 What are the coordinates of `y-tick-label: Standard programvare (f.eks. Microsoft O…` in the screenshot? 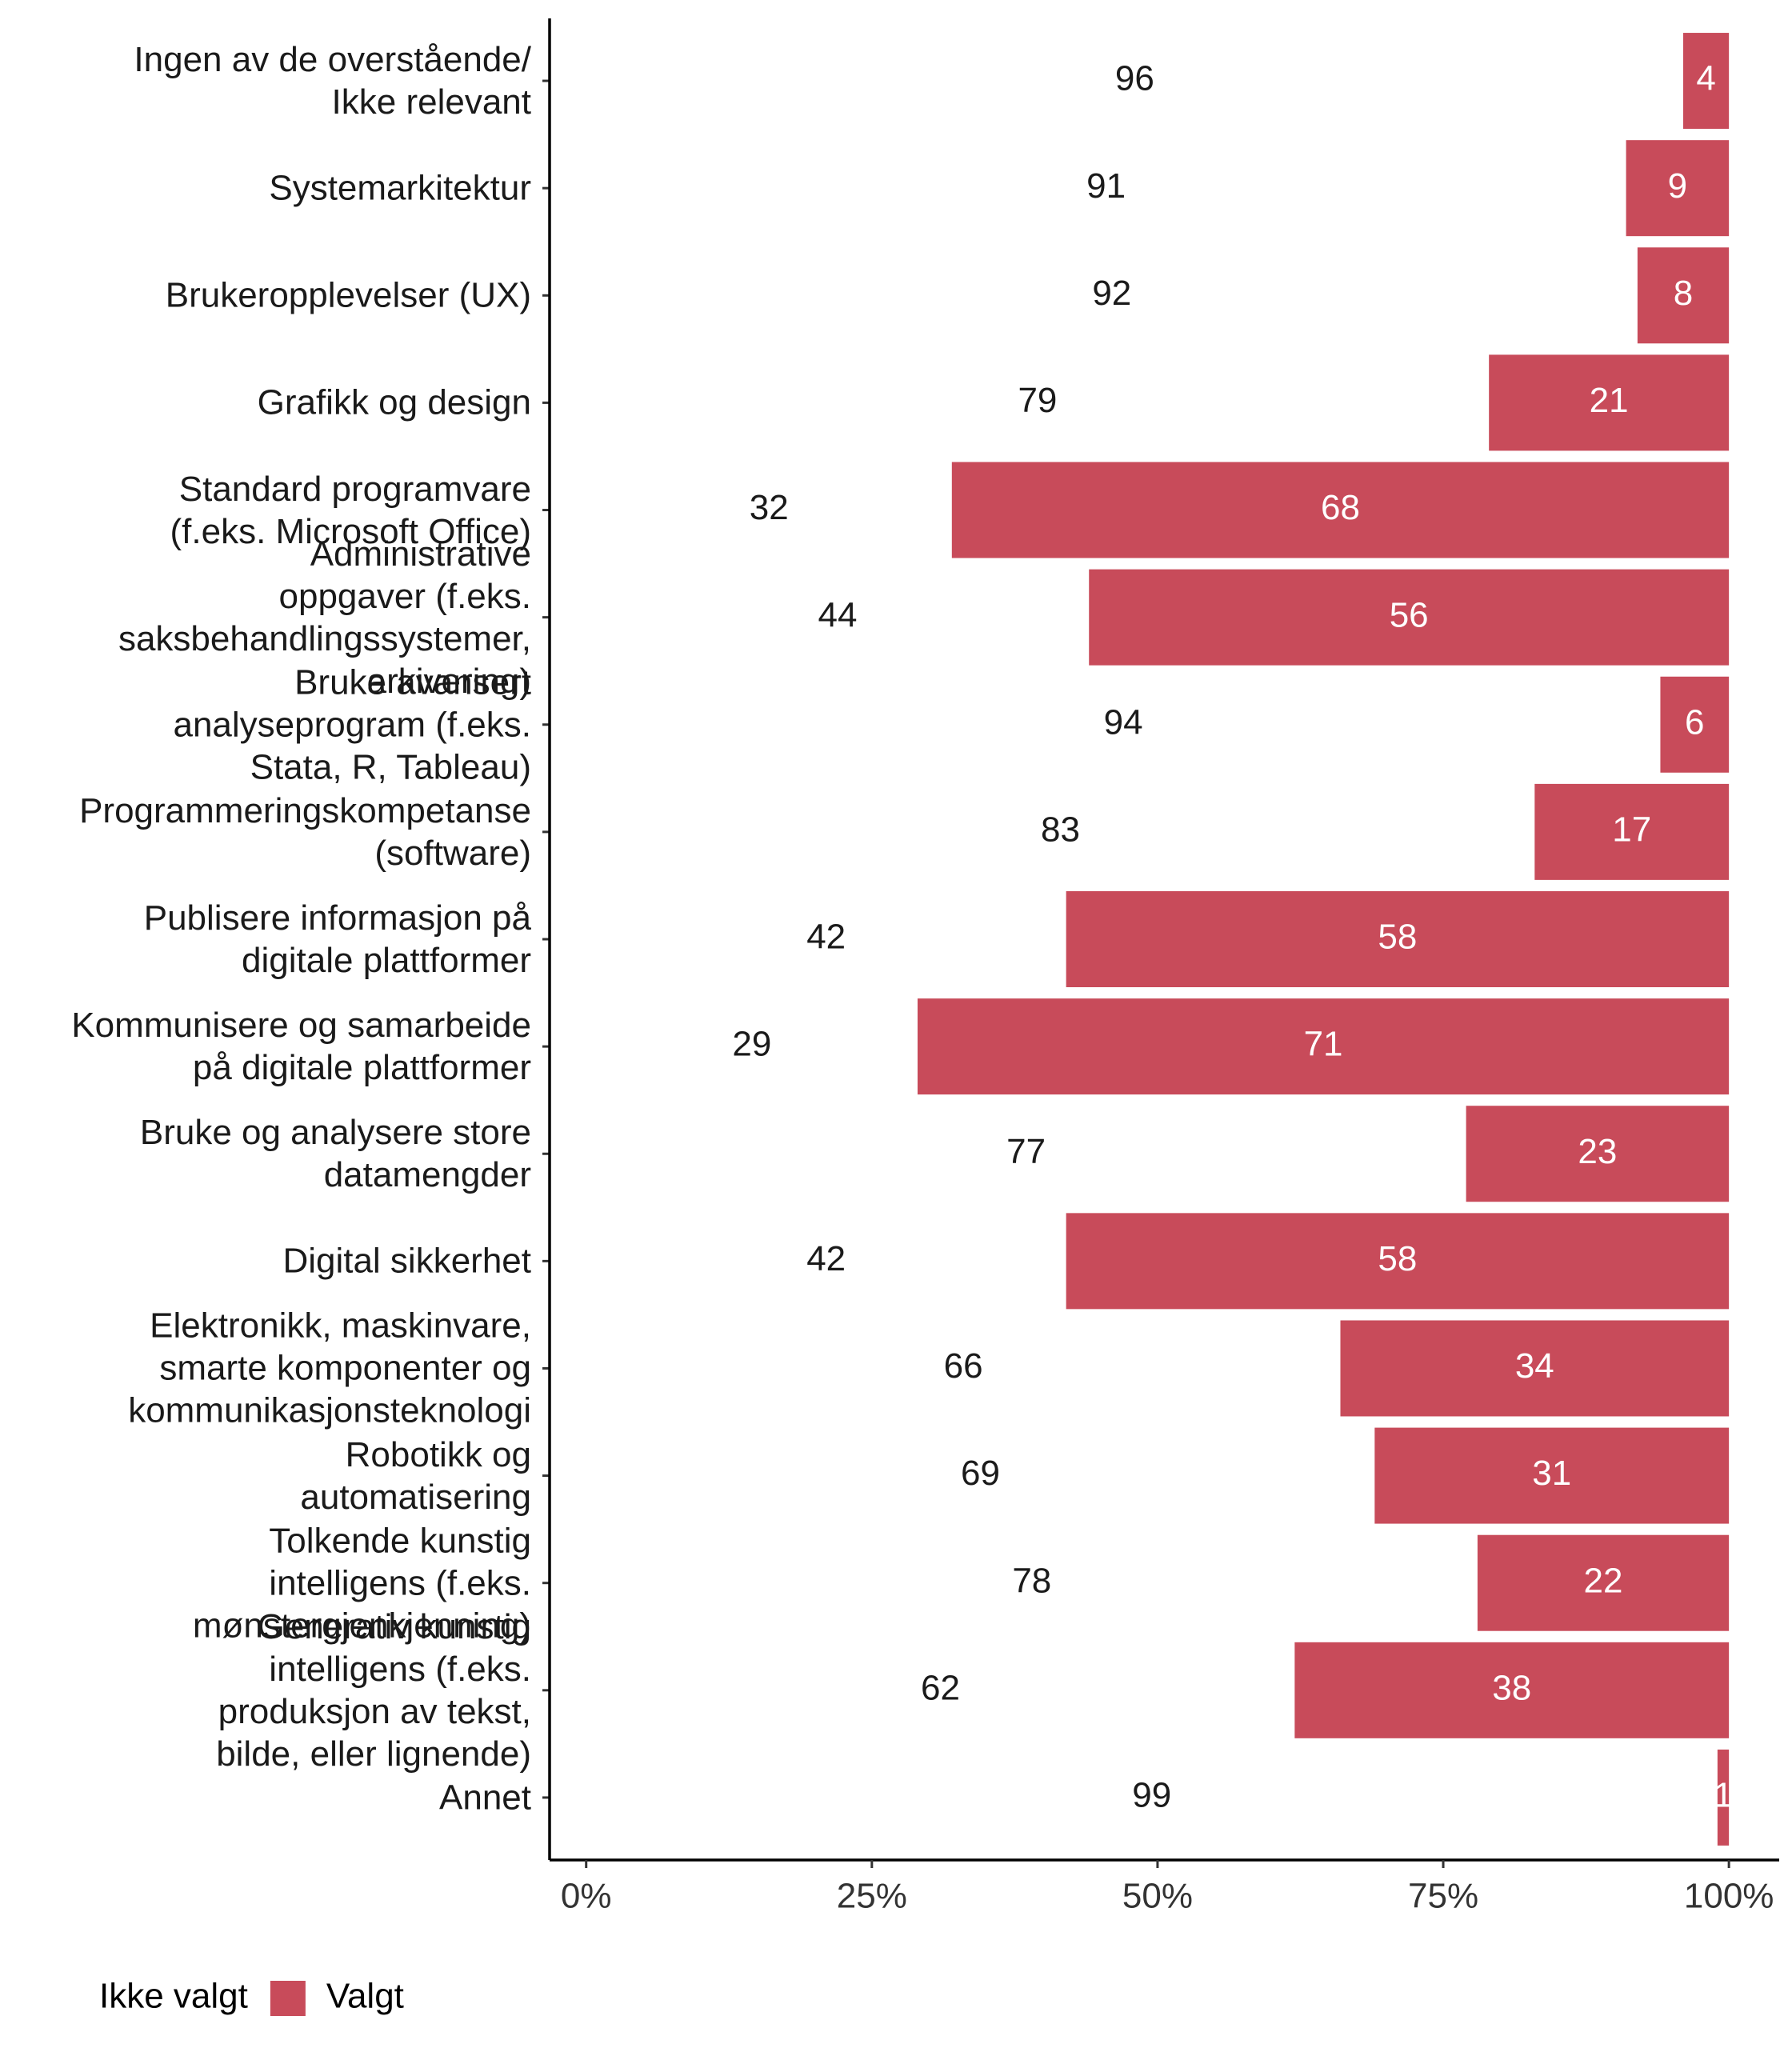 It's located at (351, 510).